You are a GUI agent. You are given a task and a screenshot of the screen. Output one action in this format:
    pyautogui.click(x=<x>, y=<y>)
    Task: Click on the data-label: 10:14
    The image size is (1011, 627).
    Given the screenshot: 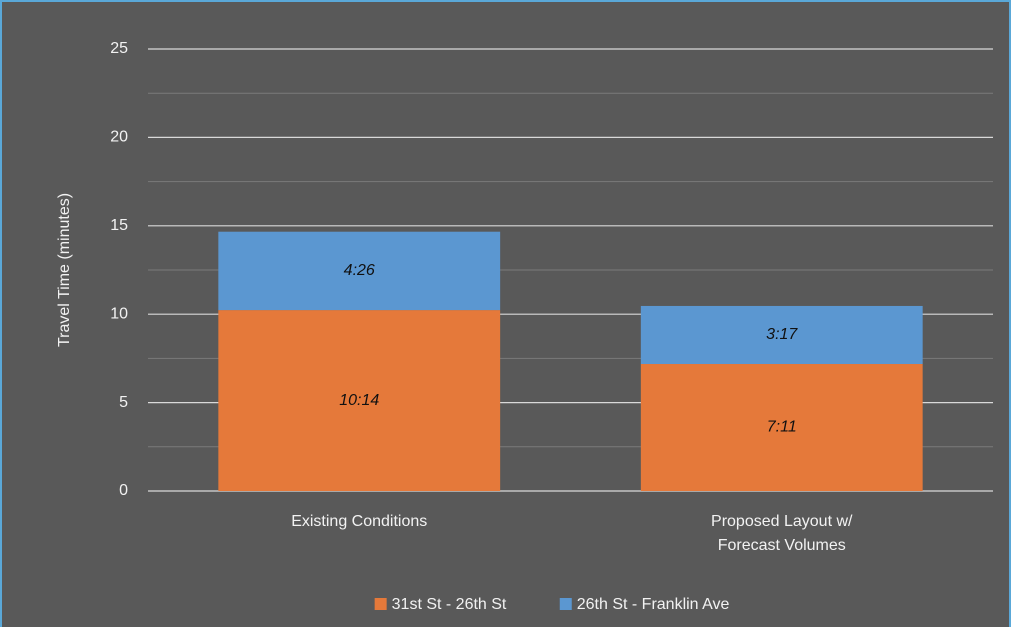 What is the action you would take?
    pyautogui.click(x=359, y=400)
    